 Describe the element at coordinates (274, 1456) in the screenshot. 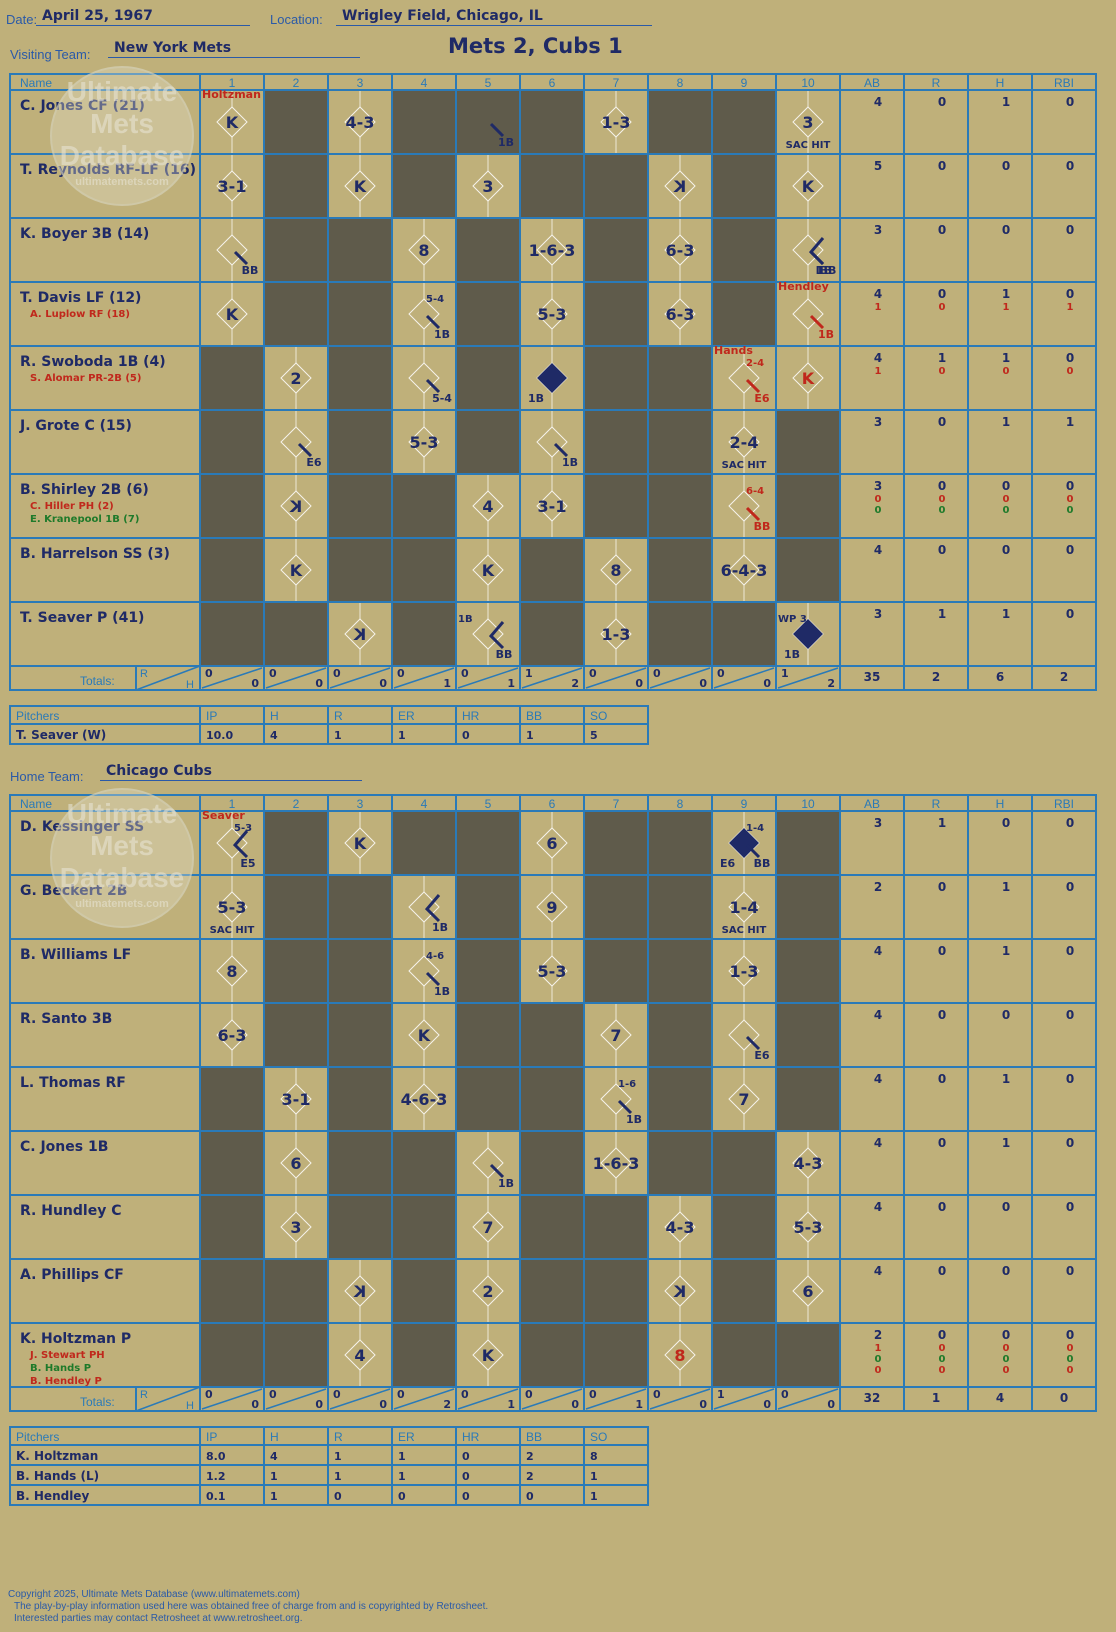

I see `pitcher-stat: 4` at that location.